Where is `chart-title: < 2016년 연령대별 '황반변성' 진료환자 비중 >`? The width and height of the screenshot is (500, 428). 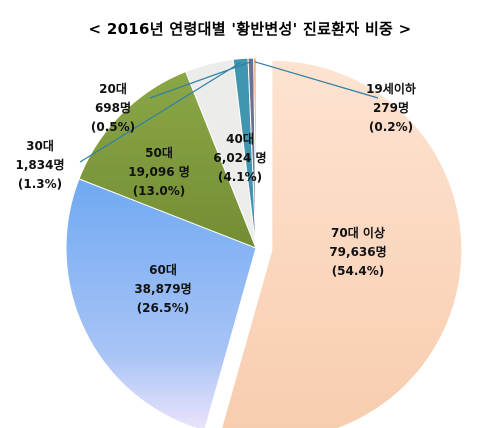
chart-title: < 2016년 연령대별 '황반변성' 진료환자 비중 > is located at coordinates (250, 29).